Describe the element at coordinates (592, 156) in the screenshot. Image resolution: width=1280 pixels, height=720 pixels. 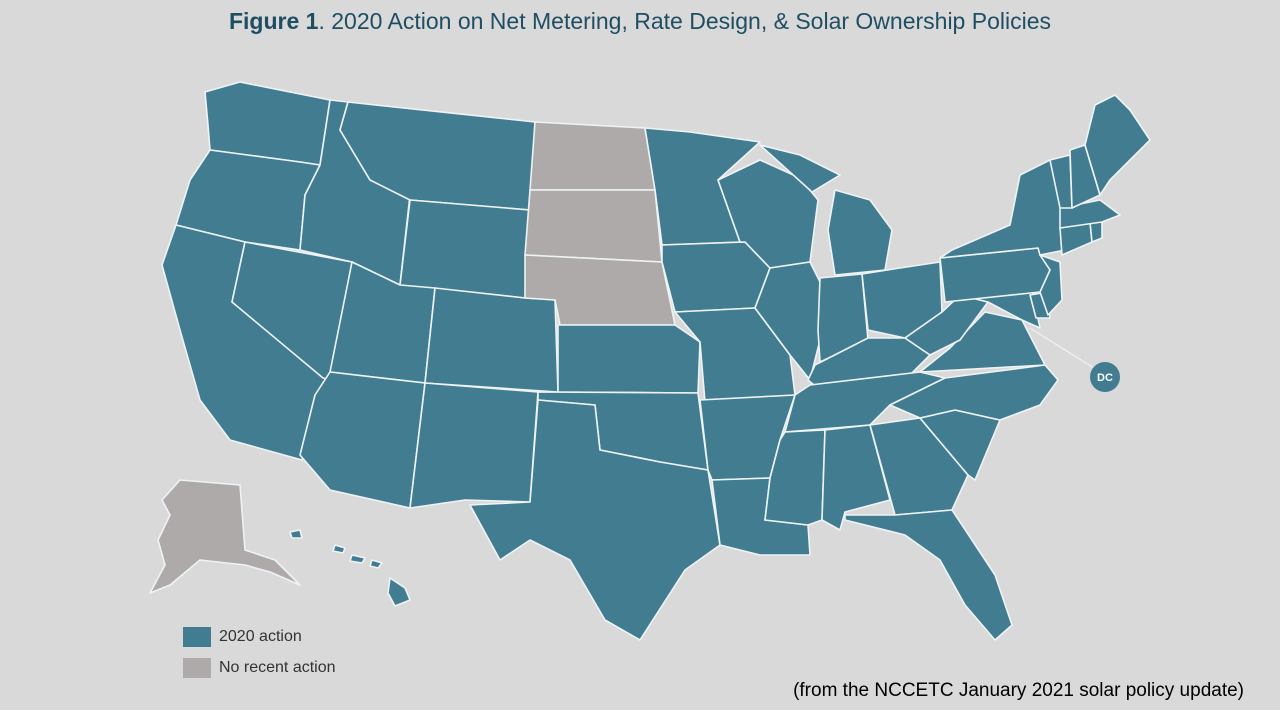
I see `state-nd` at that location.